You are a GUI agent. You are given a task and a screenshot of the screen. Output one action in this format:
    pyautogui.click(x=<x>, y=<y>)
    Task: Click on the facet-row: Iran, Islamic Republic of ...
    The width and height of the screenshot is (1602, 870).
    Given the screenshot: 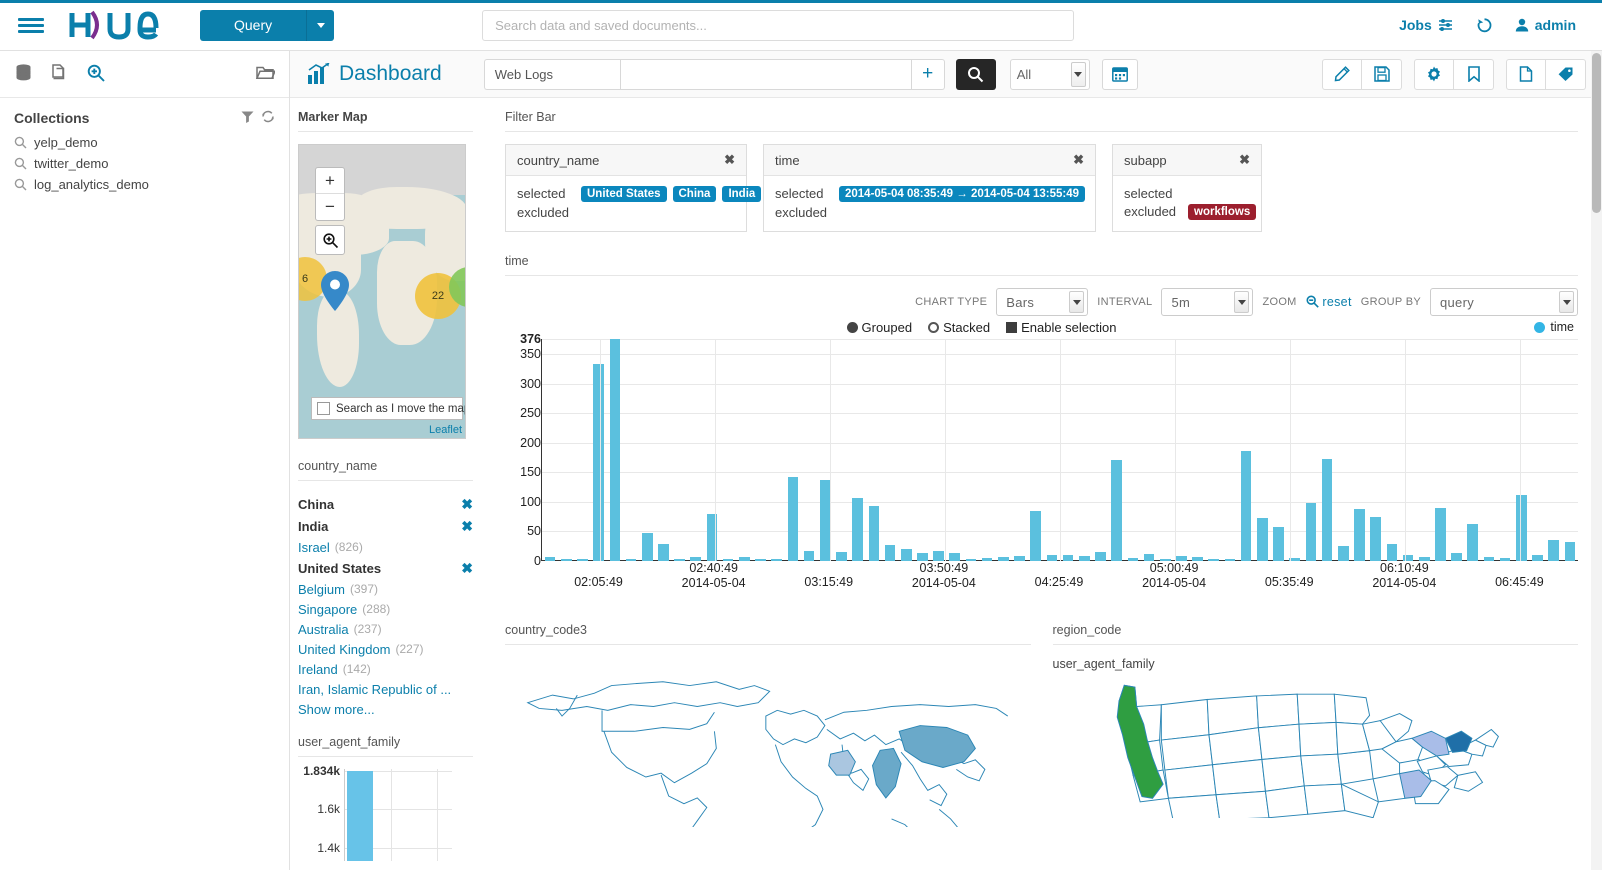 What is the action you would take?
    pyautogui.click(x=385, y=689)
    